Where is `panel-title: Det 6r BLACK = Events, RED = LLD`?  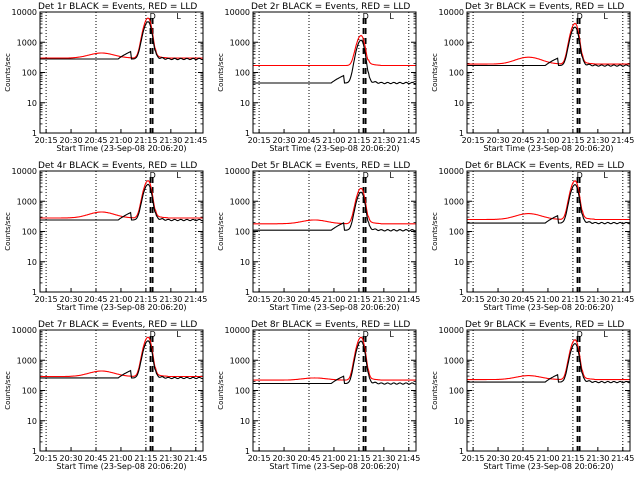 panel-title: Det 6r BLACK = Events, RED = LLD is located at coordinates (544, 166).